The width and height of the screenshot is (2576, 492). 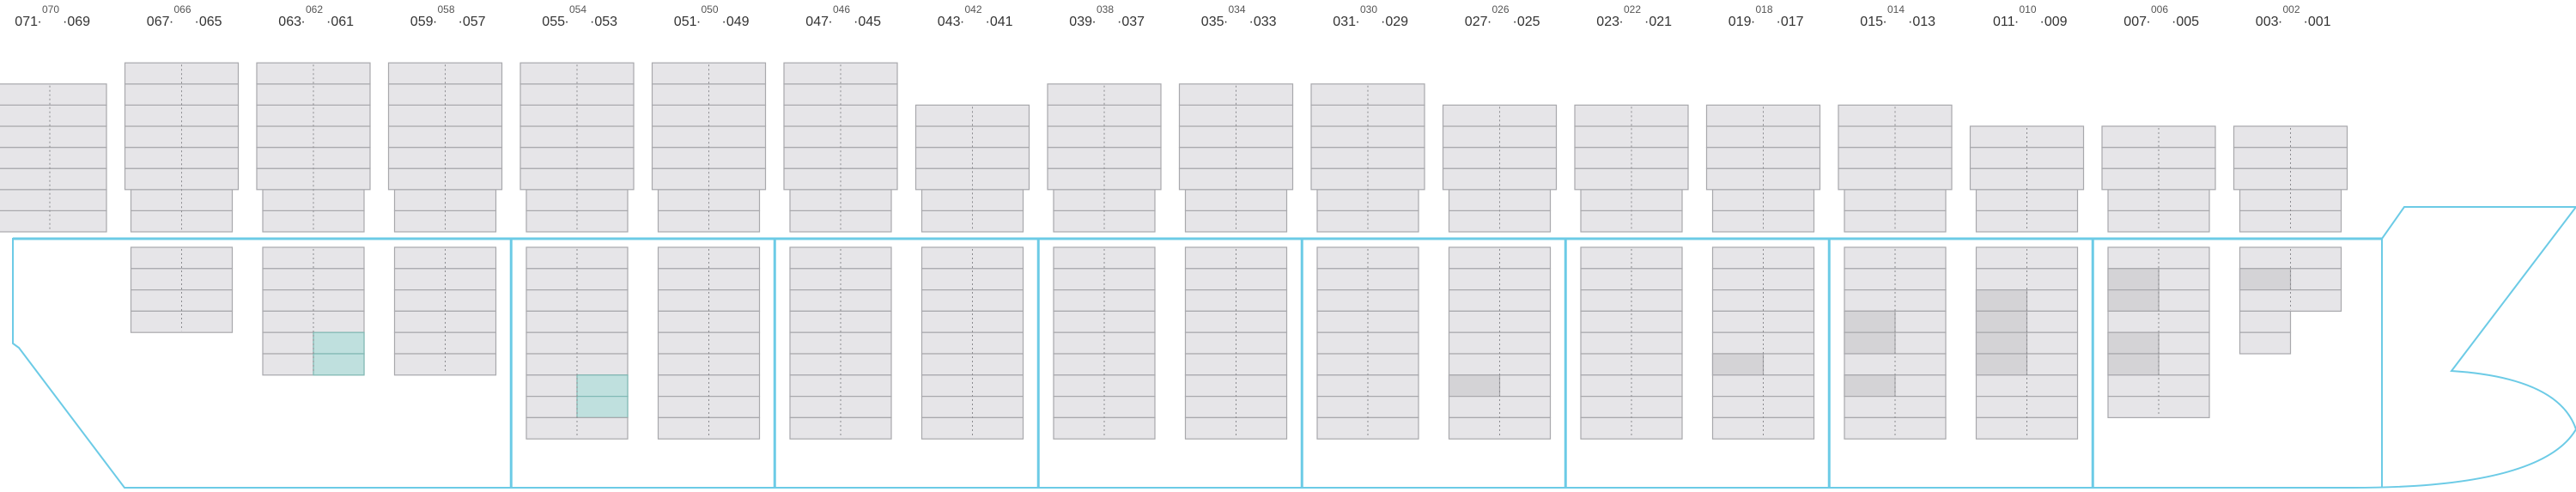 What do you see at coordinates (1236, 9) in the screenshot?
I see `bay-label-mid: 034` at bounding box center [1236, 9].